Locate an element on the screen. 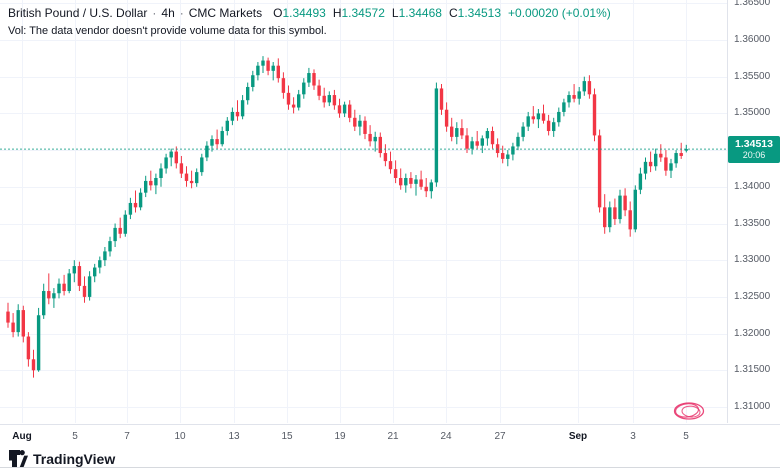  time-tick-label: 21 is located at coordinates (393, 436).